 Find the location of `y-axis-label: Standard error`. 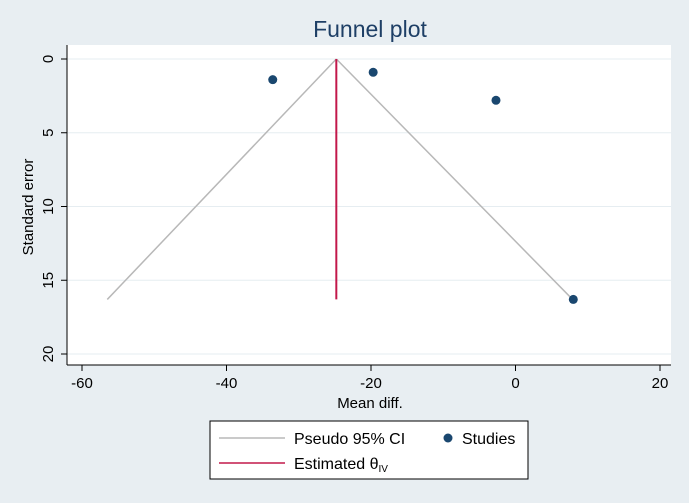

y-axis-label: Standard error is located at coordinates (28, 207).